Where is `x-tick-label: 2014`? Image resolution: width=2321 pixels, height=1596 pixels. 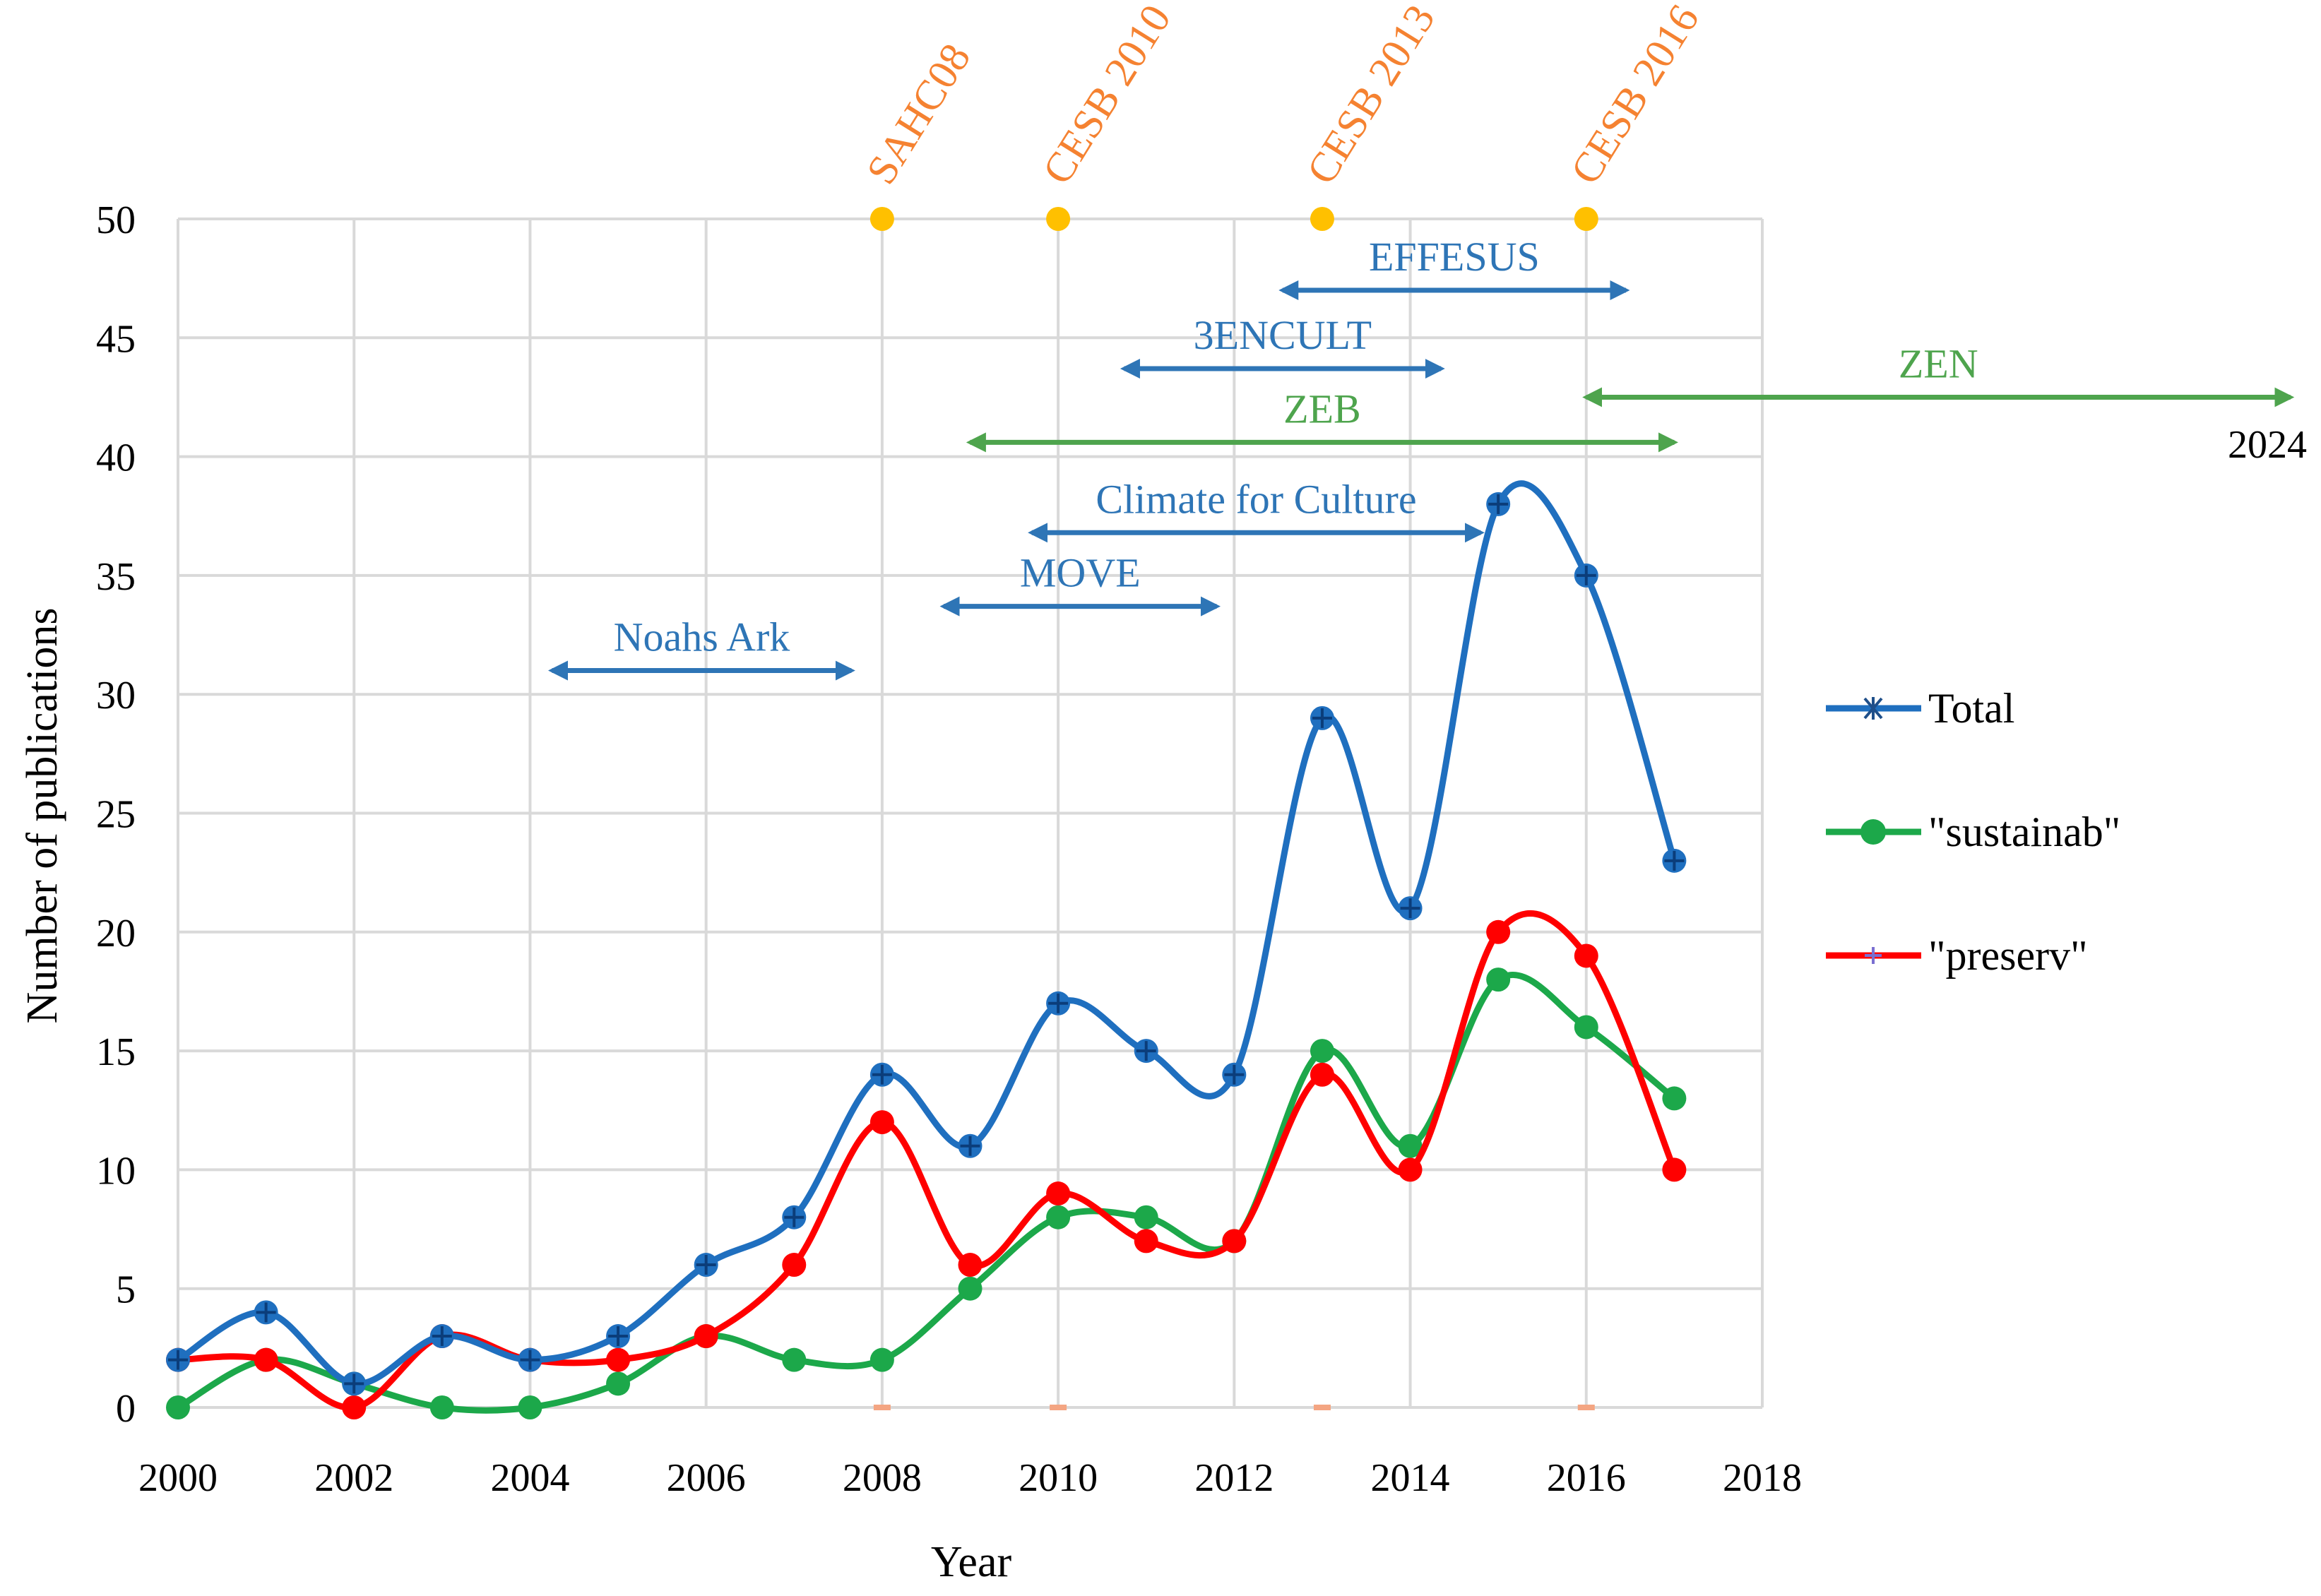 x-tick-label: 2014 is located at coordinates (1410, 1478).